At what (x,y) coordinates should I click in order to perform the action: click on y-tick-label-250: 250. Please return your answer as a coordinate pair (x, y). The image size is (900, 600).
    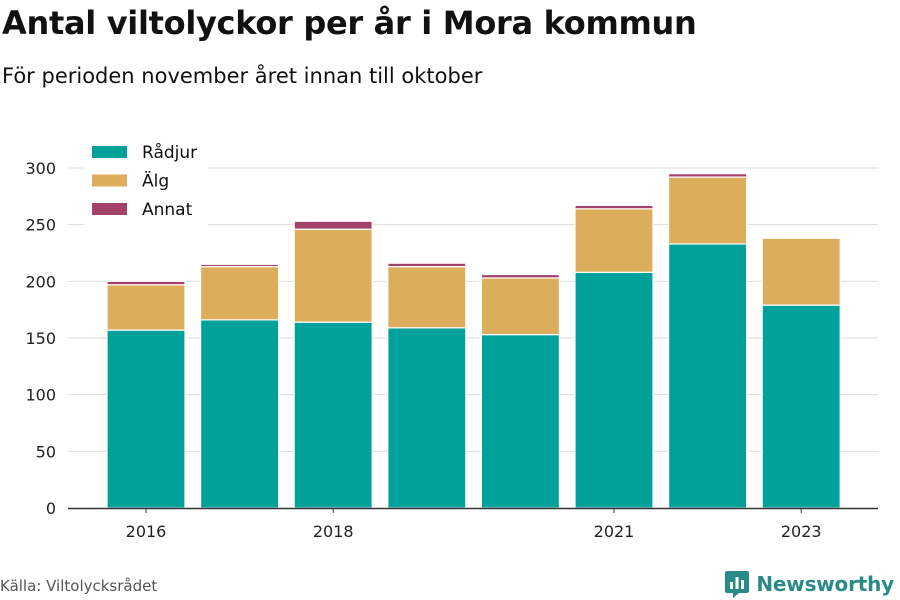
    Looking at the image, I should click on (40, 225).